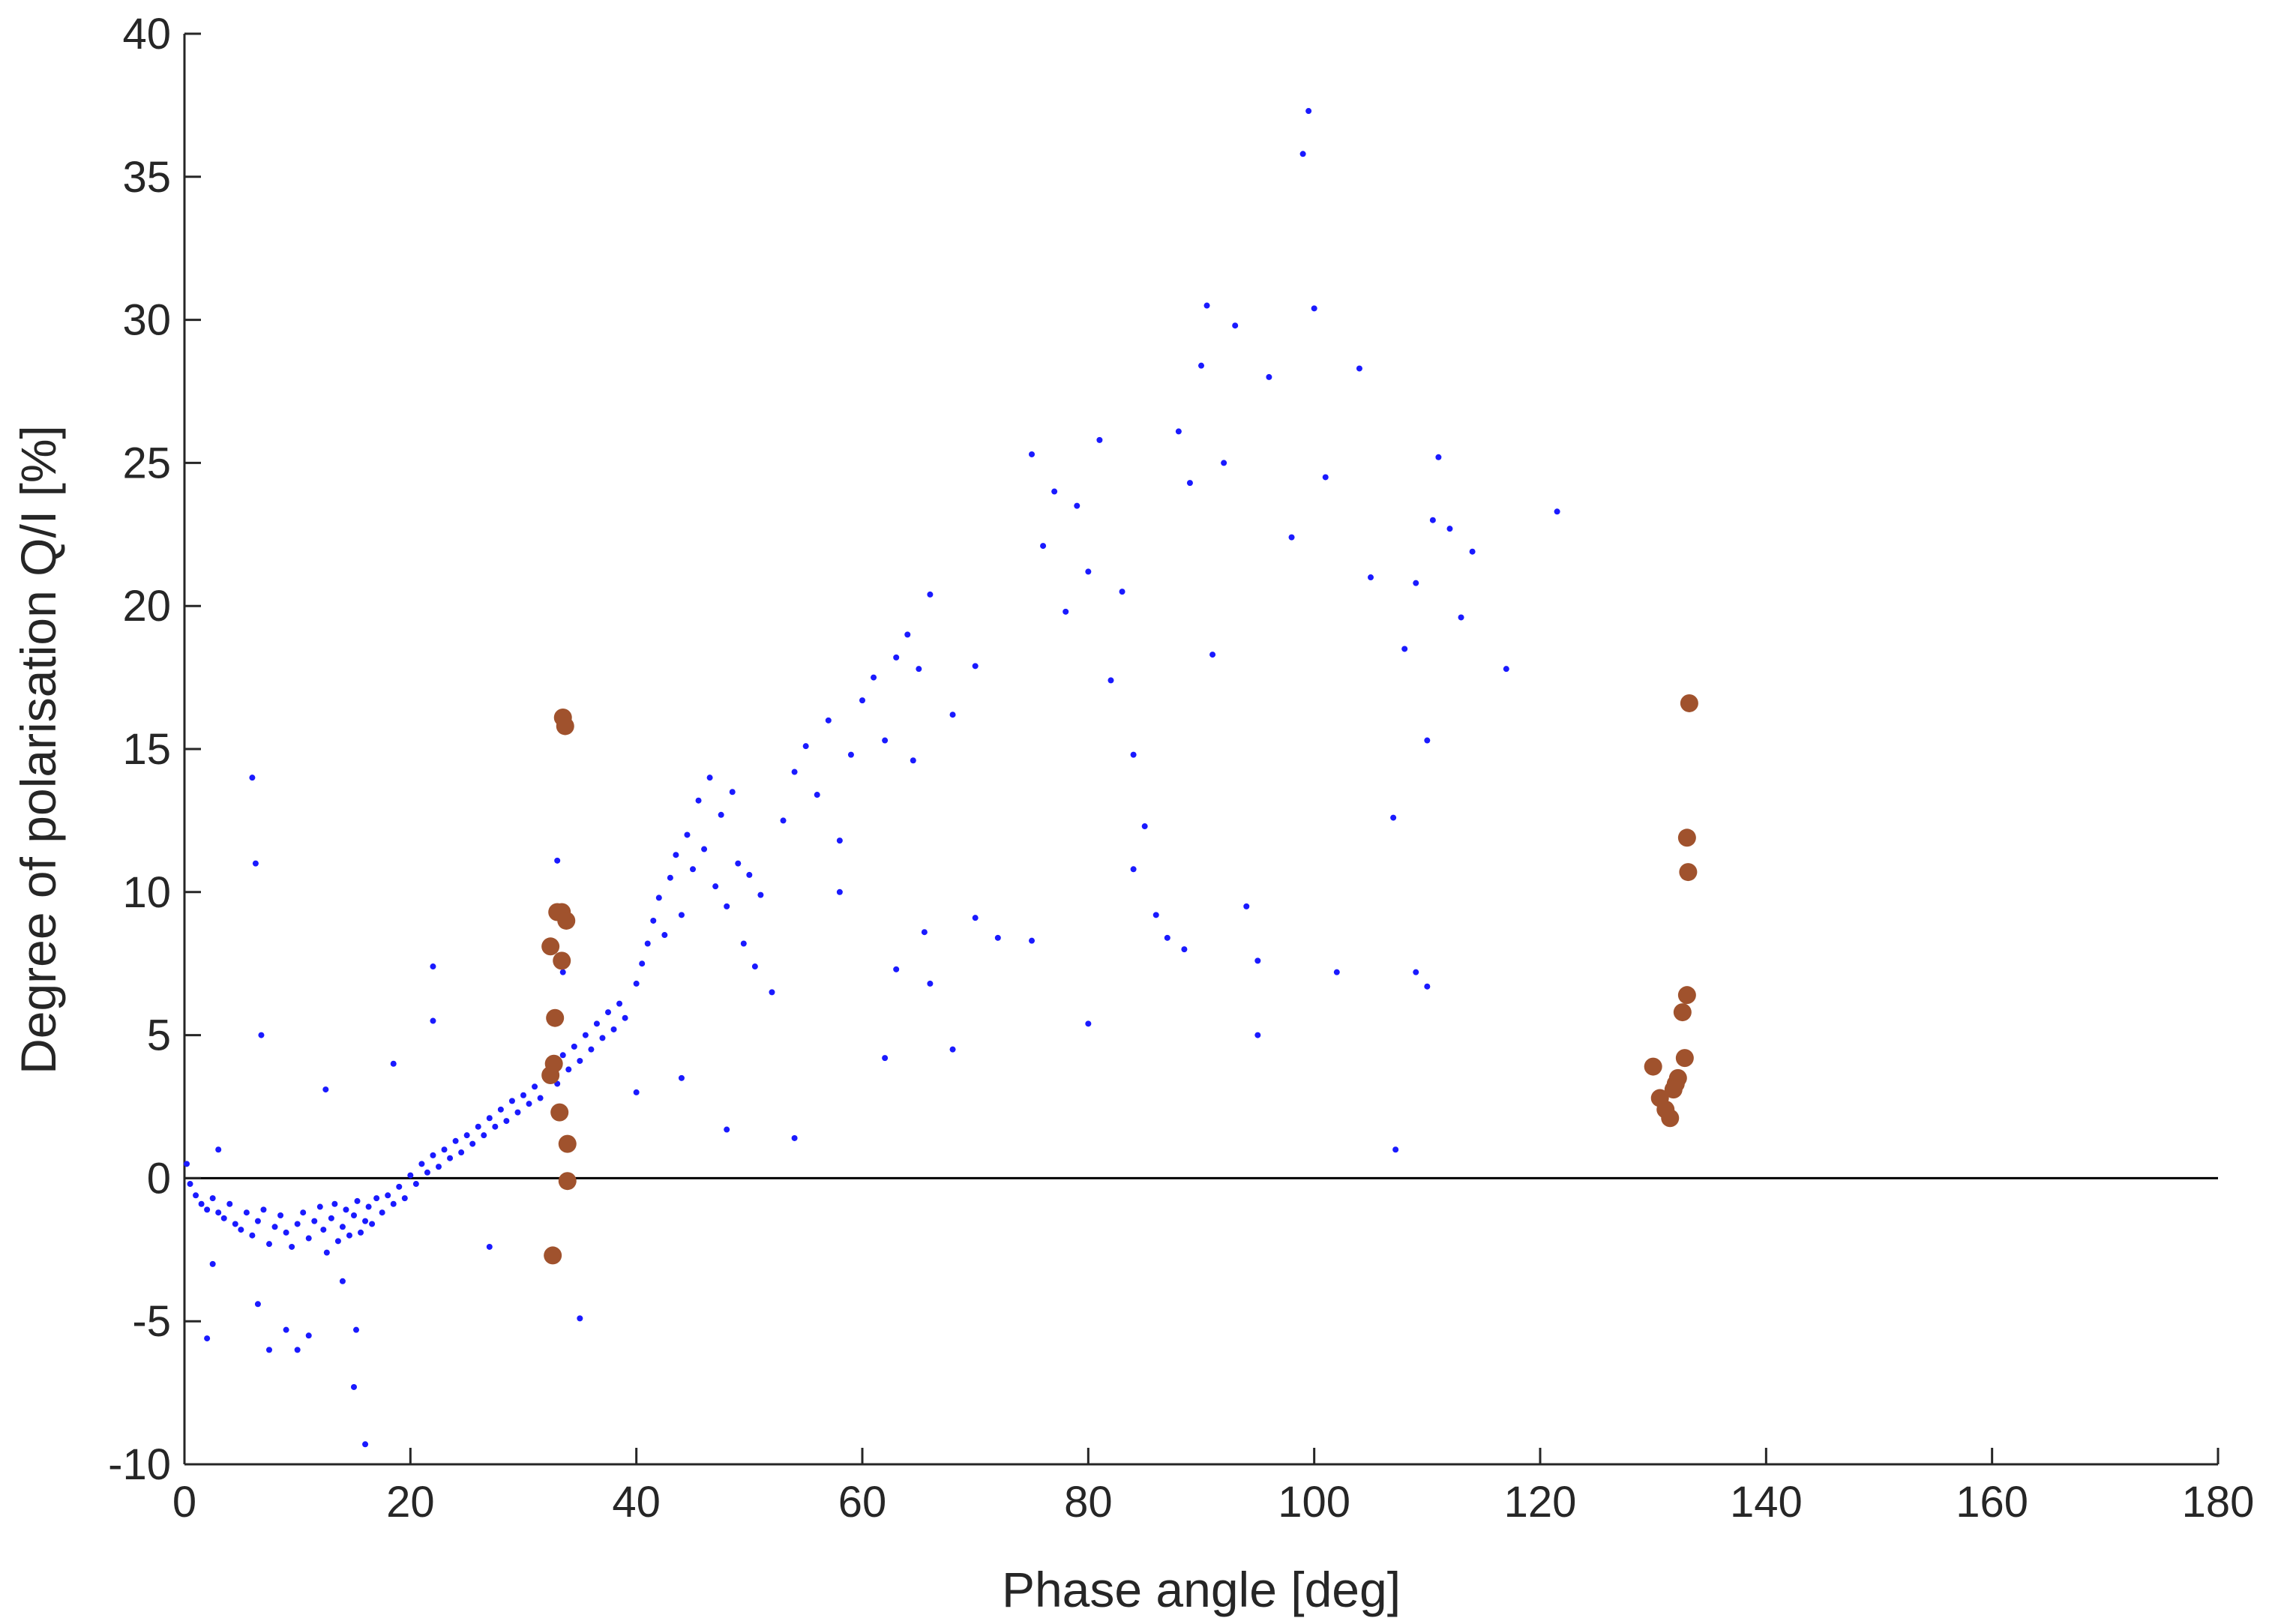 The image size is (2269, 1624). What do you see at coordinates (140, 1464) in the screenshot?
I see `y-tick-label: -10` at bounding box center [140, 1464].